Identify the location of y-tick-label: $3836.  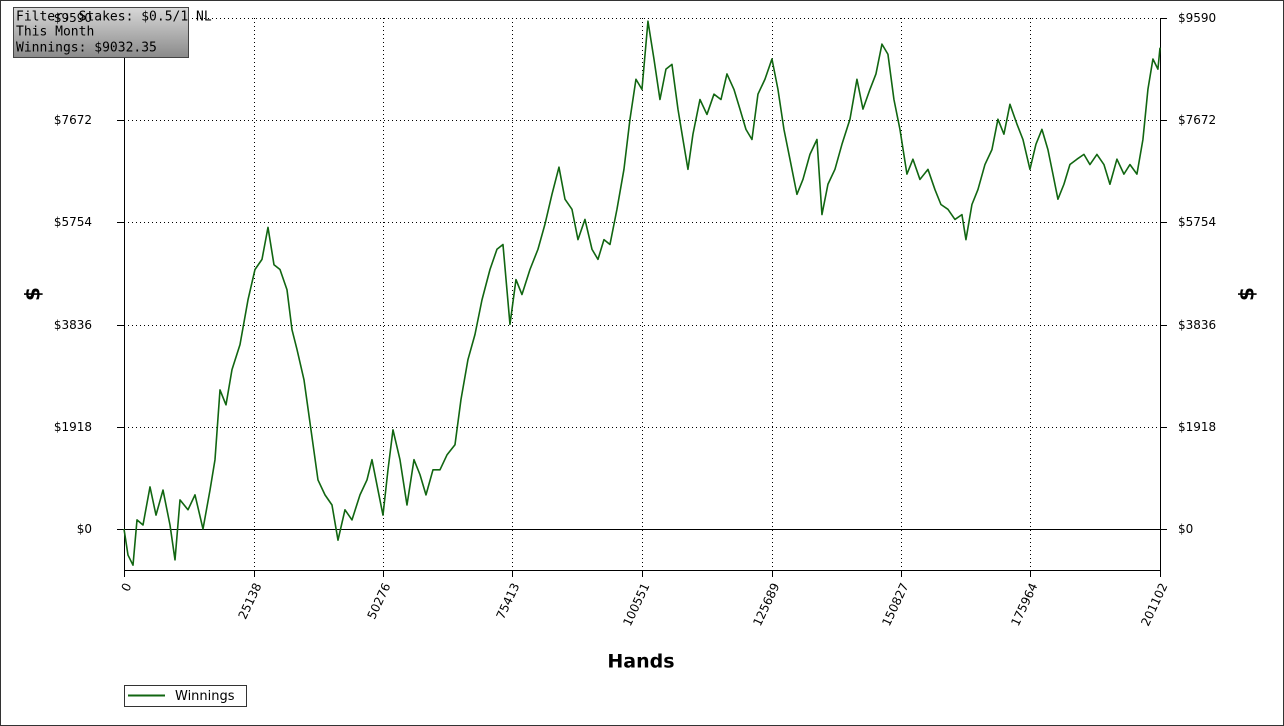
(73, 325).